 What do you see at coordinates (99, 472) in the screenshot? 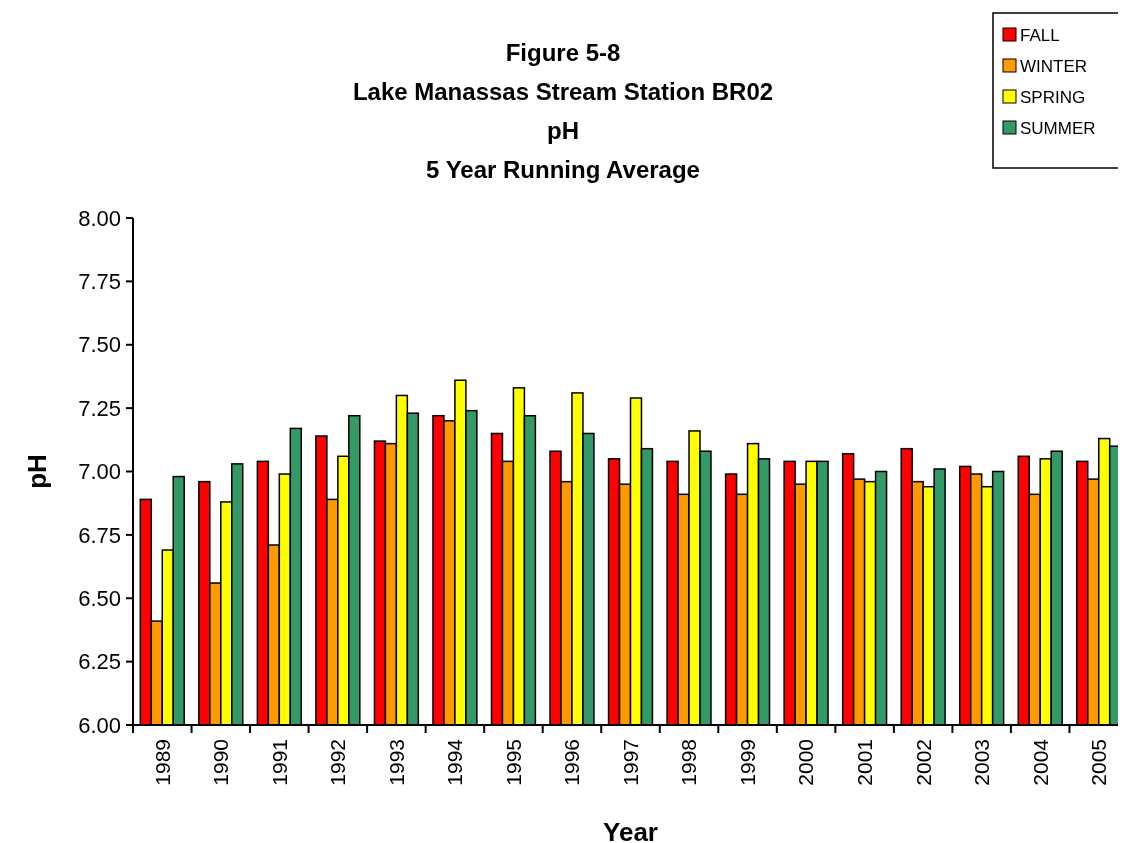
I see `y-tick-label: 7.00` at bounding box center [99, 472].